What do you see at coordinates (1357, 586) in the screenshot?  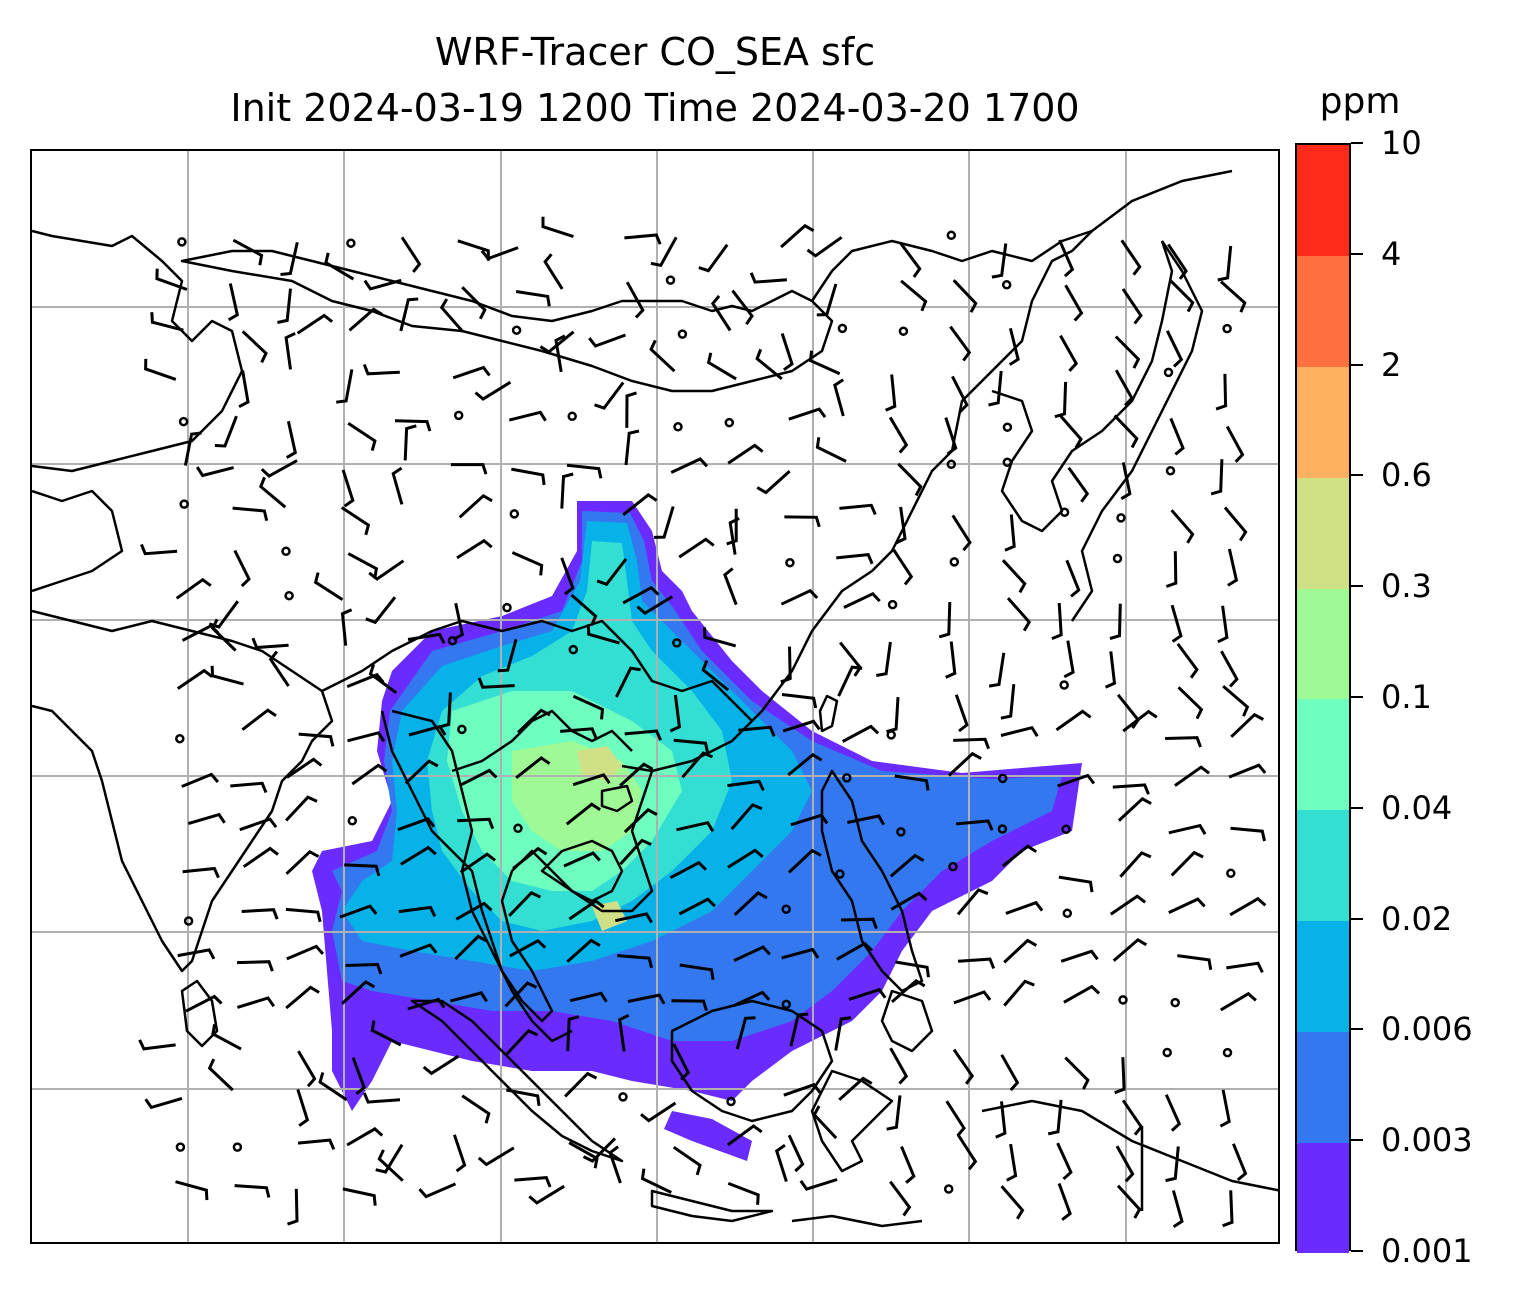 I see `colorbar-tick` at bounding box center [1357, 586].